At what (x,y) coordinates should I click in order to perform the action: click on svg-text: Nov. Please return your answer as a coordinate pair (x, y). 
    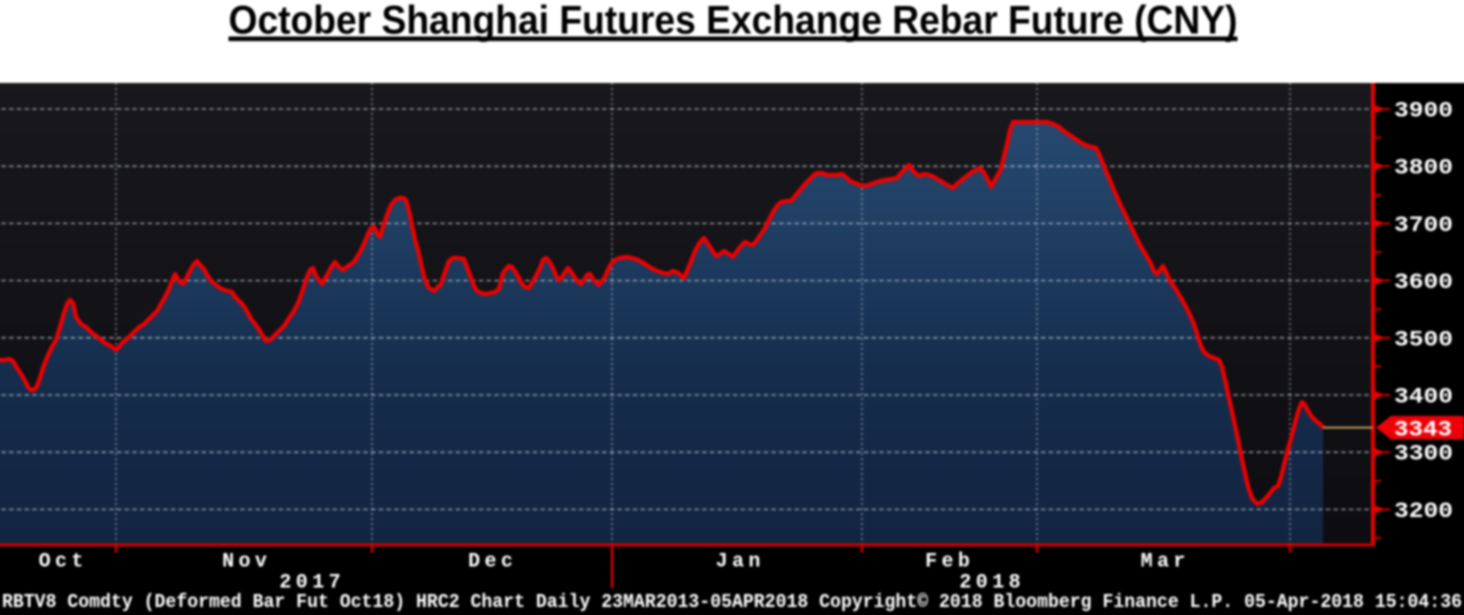
    Looking at the image, I should click on (246, 562).